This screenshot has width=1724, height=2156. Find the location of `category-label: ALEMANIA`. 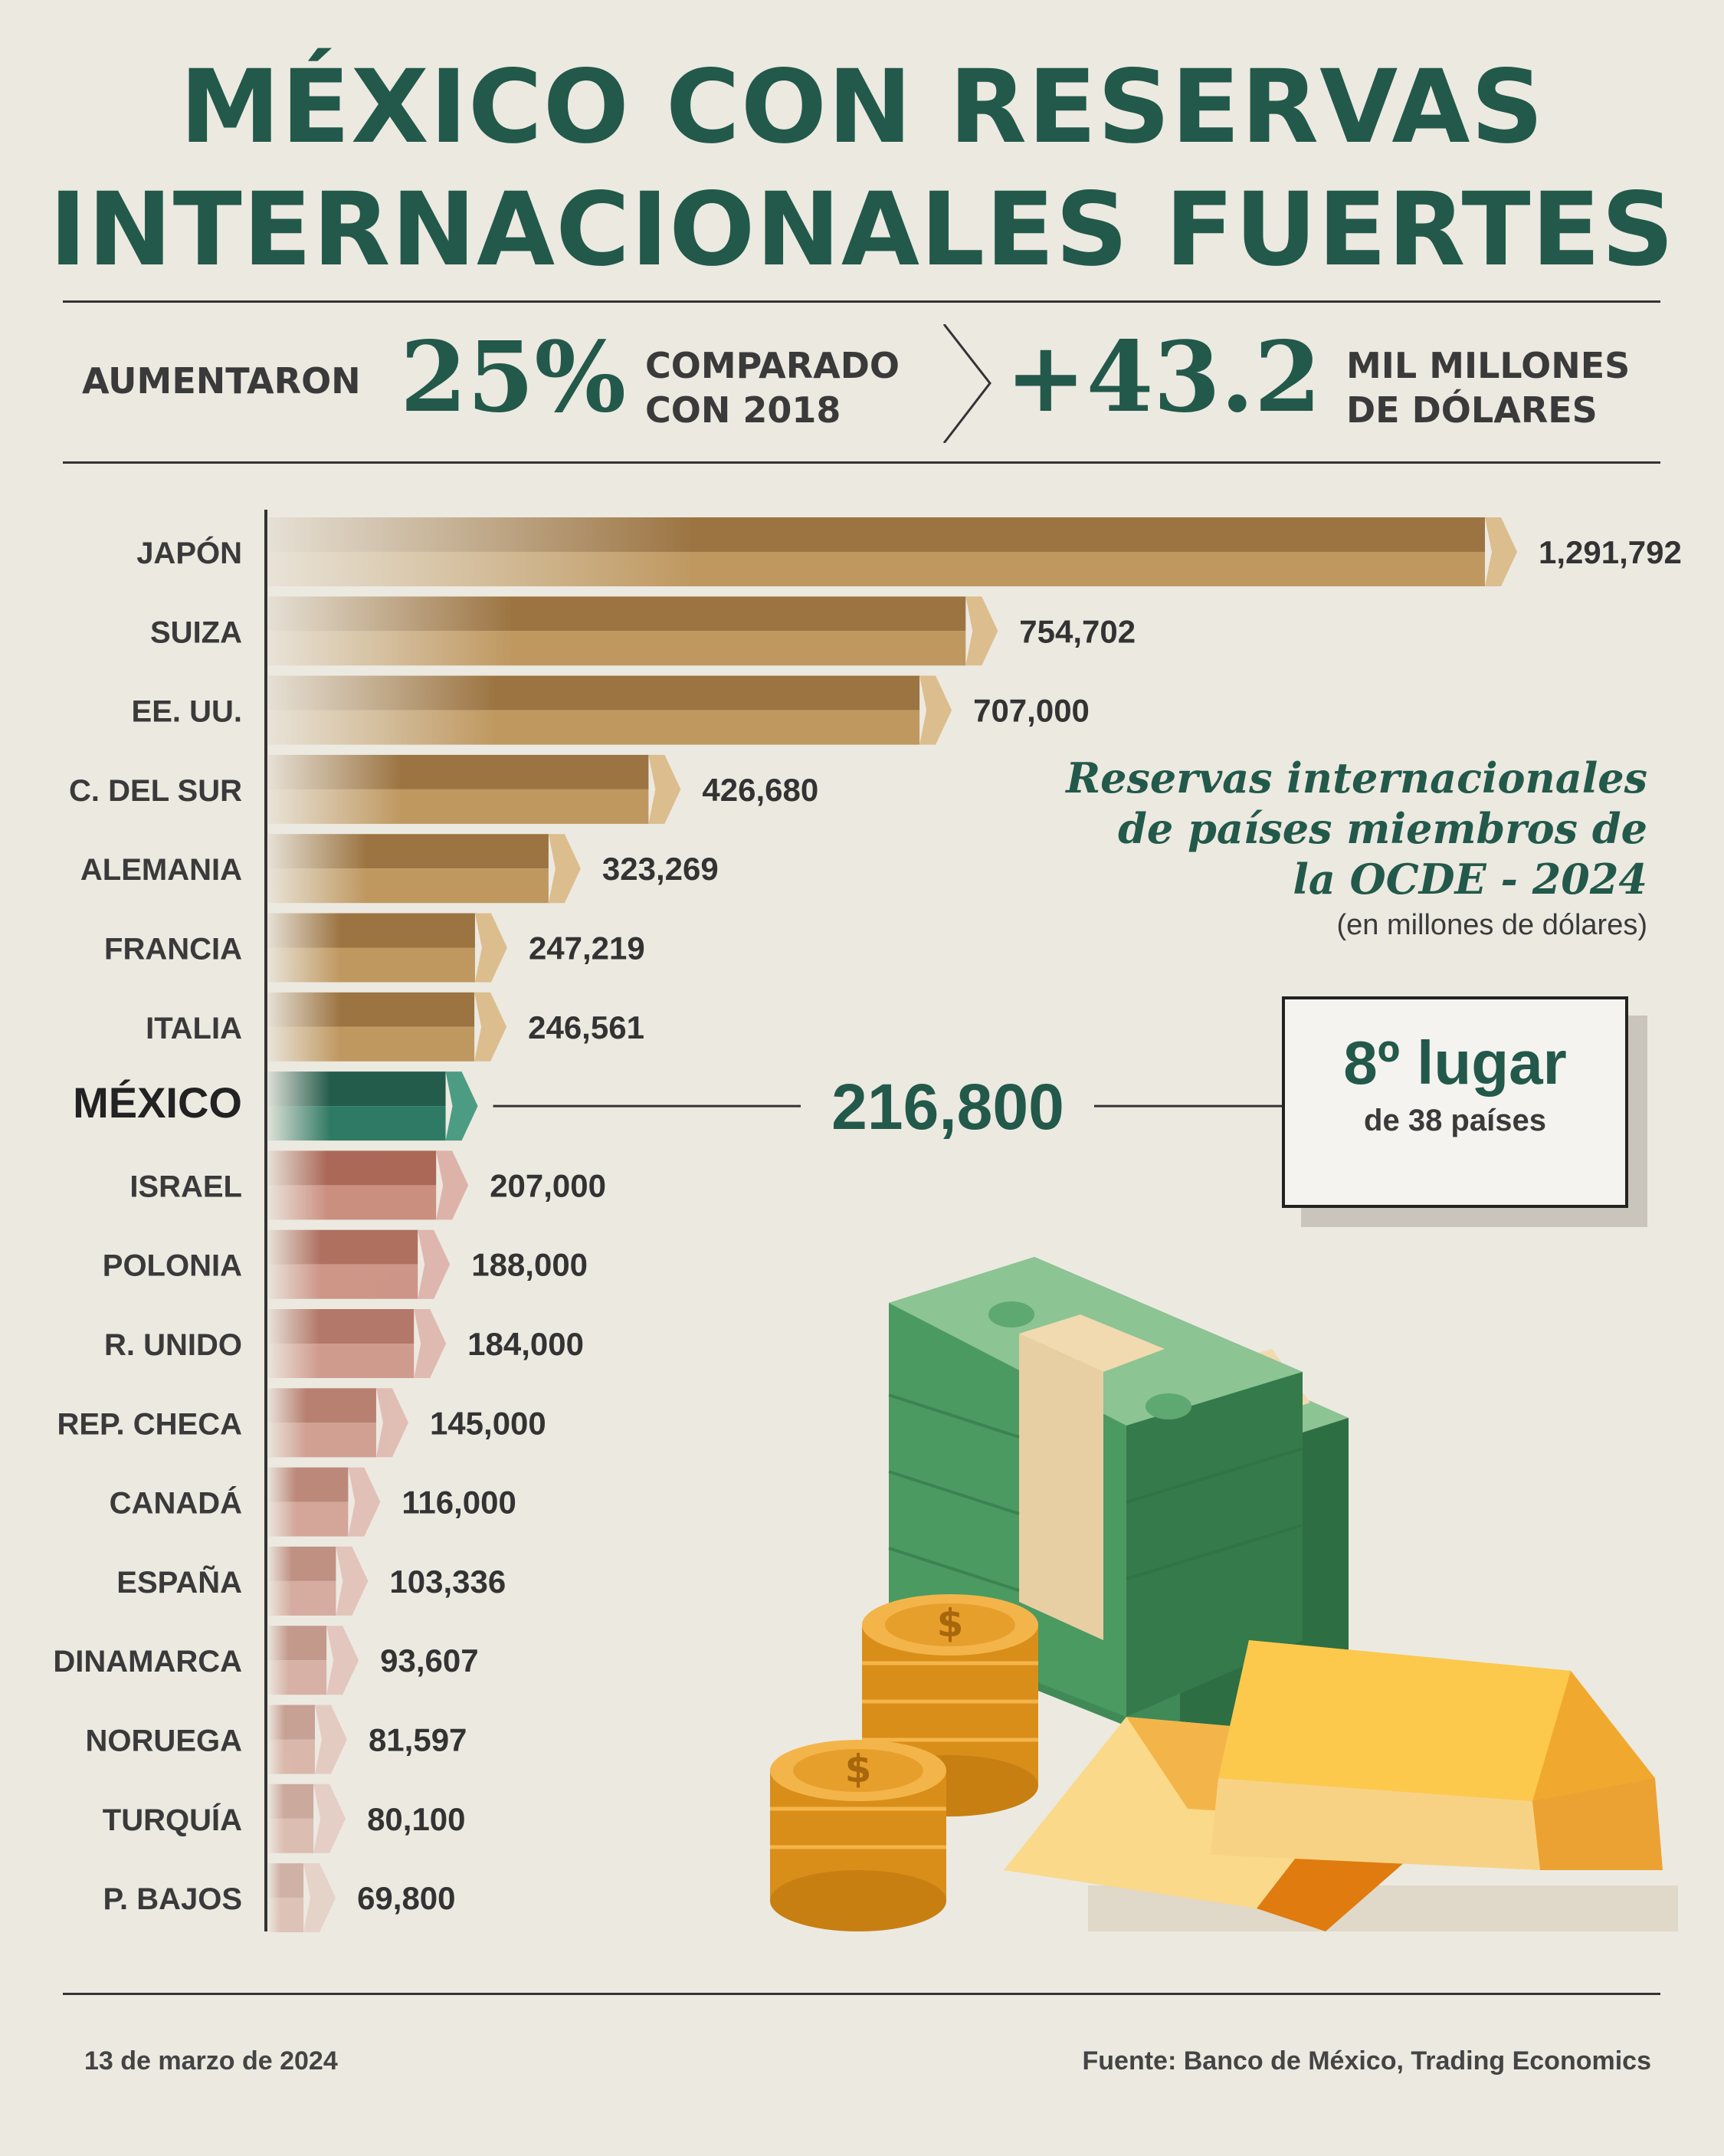

category-label: ALEMANIA is located at coordinates (161, 870).